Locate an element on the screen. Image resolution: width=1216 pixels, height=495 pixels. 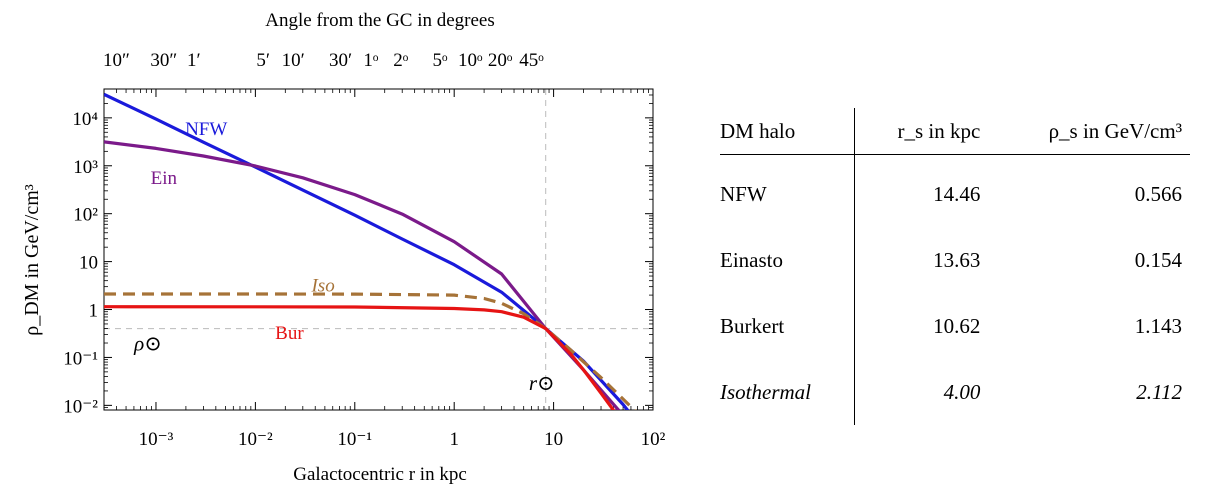
column-header-rs: r_s in kpc is located at coordinates (921, 131).